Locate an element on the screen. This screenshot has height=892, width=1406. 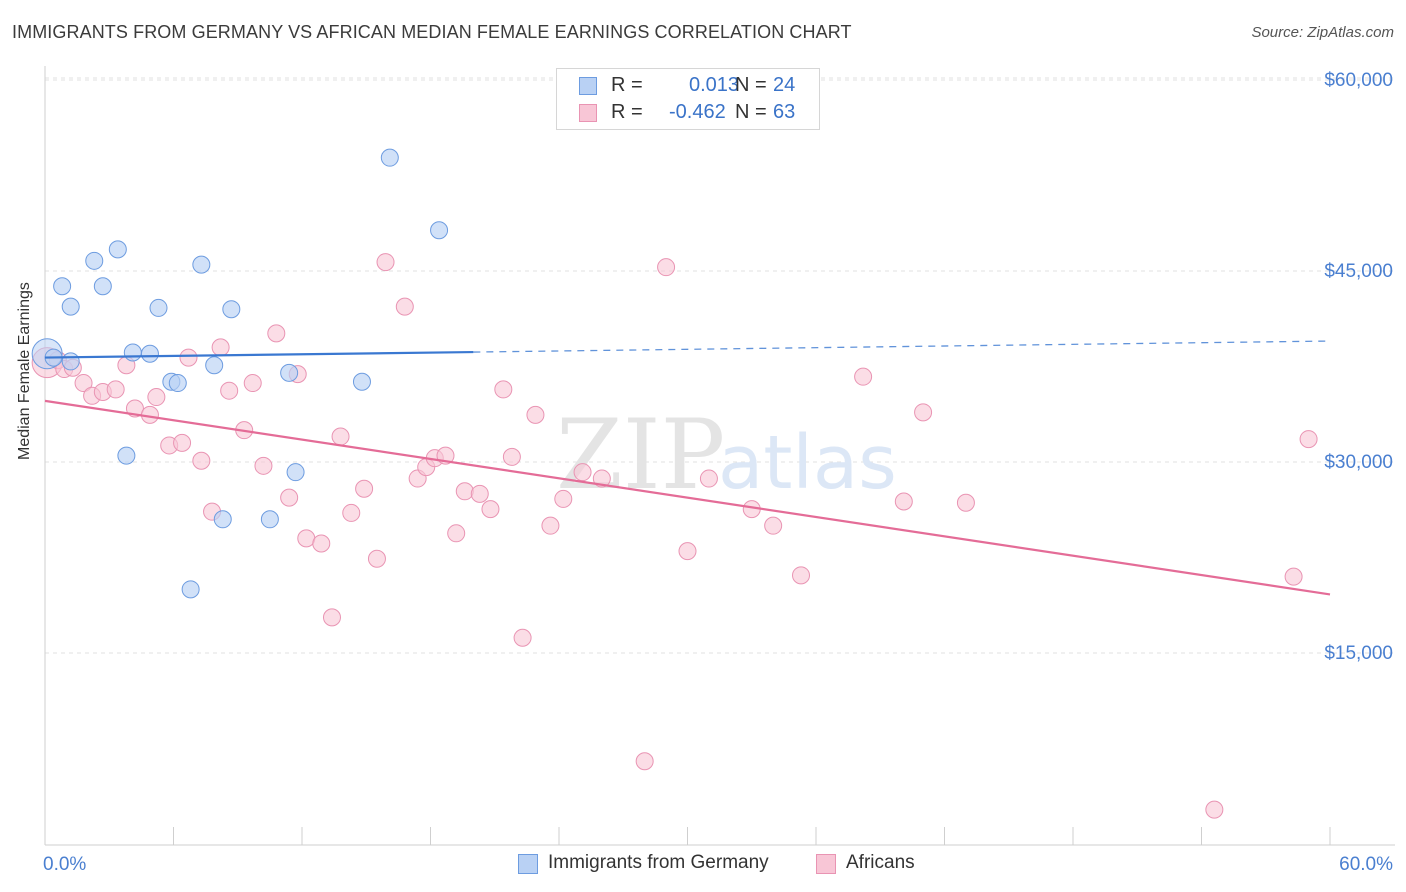
r-value: 0.013 is located at coordinates (714, 85).